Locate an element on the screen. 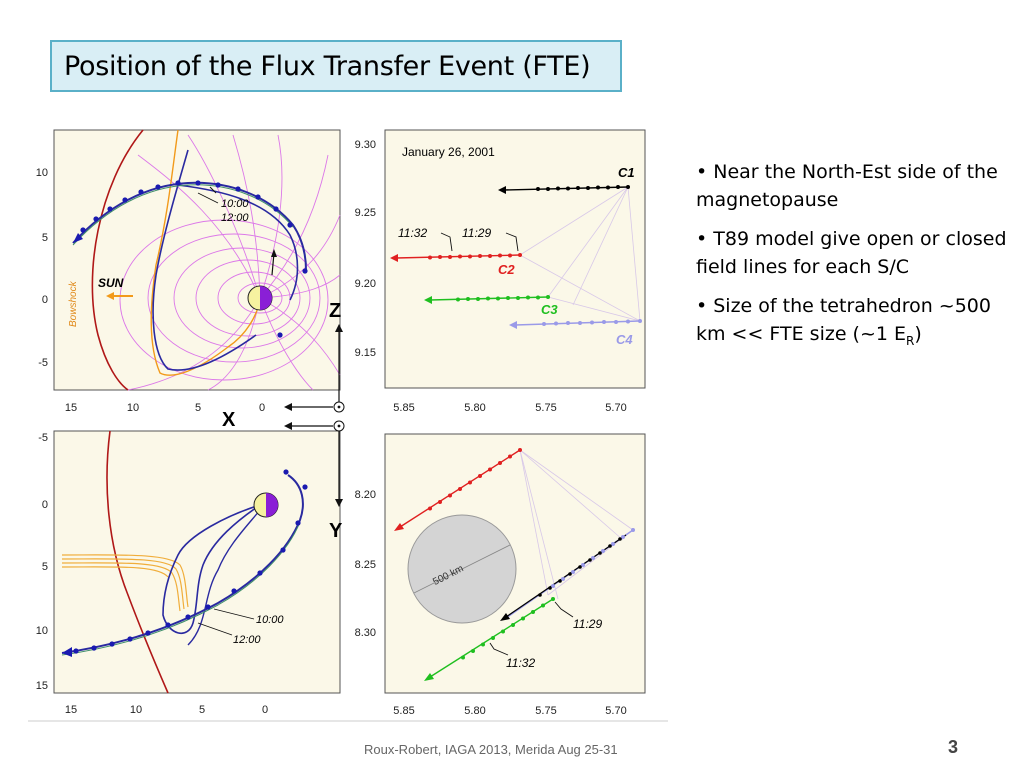 This screenshot has width=1024, height=768. zoom-top-time: 11:29 is located at coordinates (476, 233).